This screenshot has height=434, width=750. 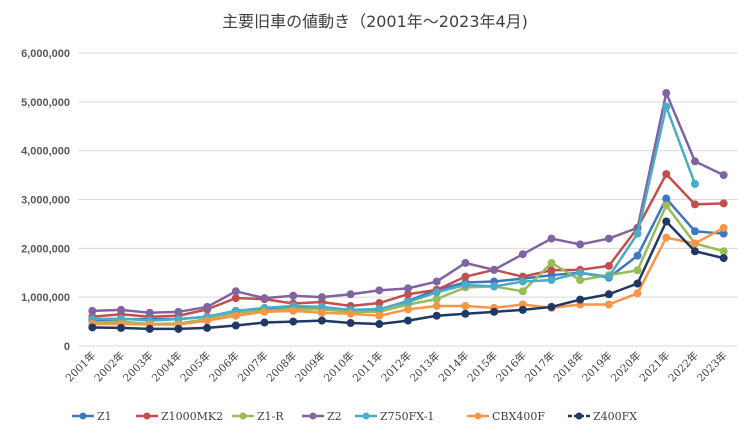 I want to click on x-tick-label: 2023年, so click(x=712, y=367).